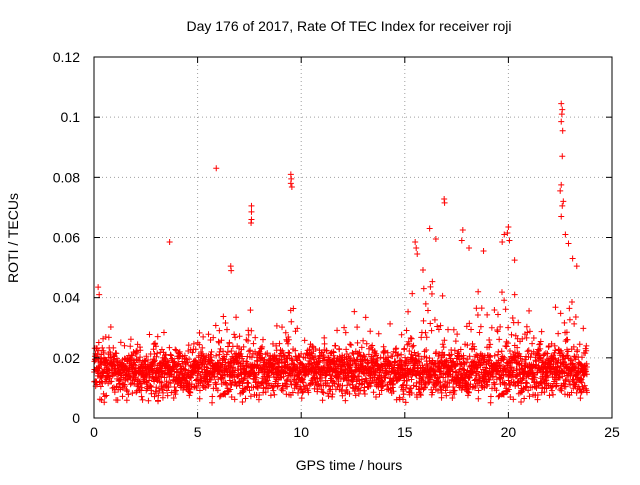  What do you see at coordinates (405, 432) in the screenshot?
I see `x-tick-label: 15` at bounding box center [405, 432].